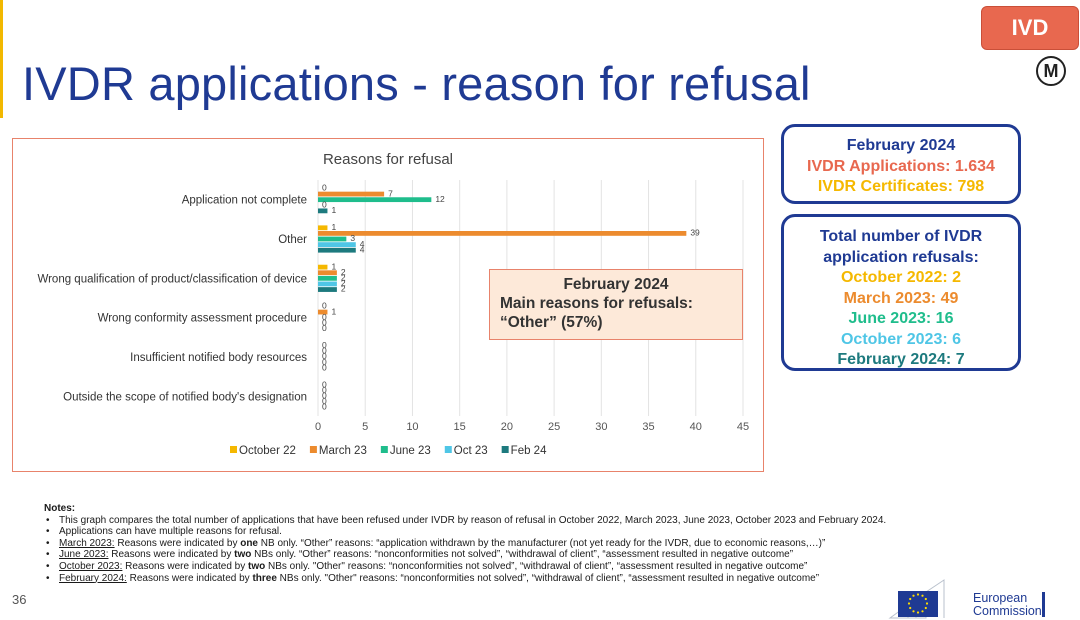  What do you see at coordinates (84, 555) in the screenshot?
I see `note-label: June 2023:` at bounding box center [84, 555].